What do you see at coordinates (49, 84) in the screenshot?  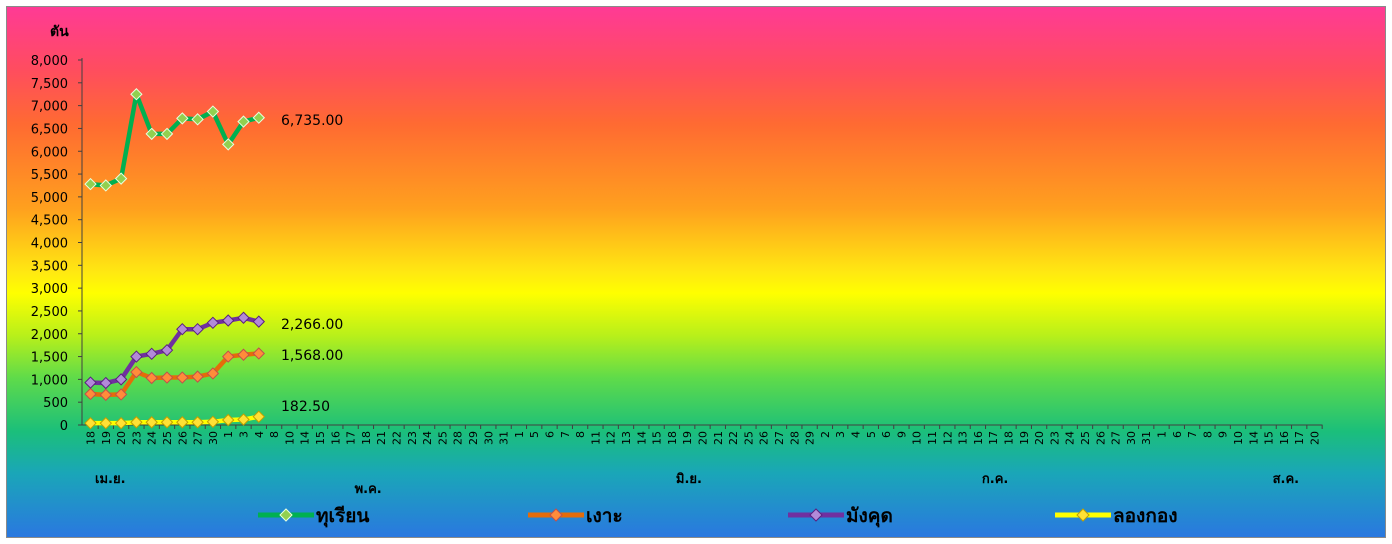 I see `y-tick-label: 7,500` at bounding box center [49, 84].